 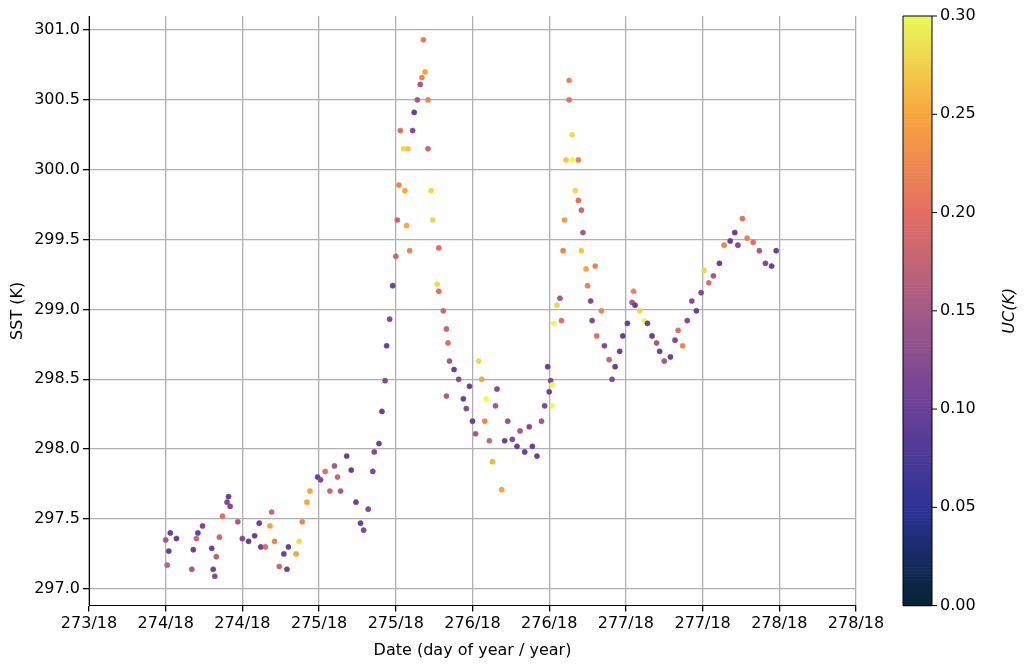 What do you see at coordinates (57, 518) in the screenshot?
I see `y-tick-label: 297.5` at bounding box center [57, 518].